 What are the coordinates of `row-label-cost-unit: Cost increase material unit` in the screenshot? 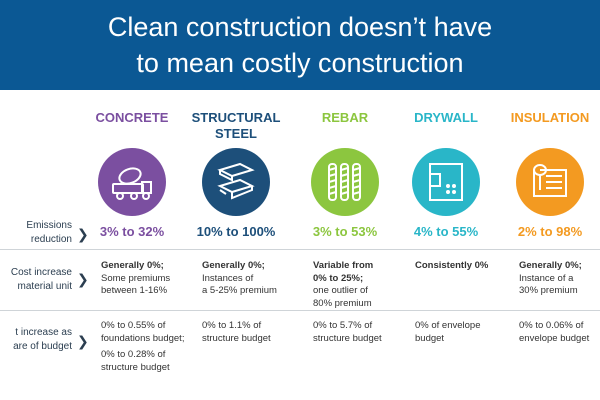 It's located at (41, 279).